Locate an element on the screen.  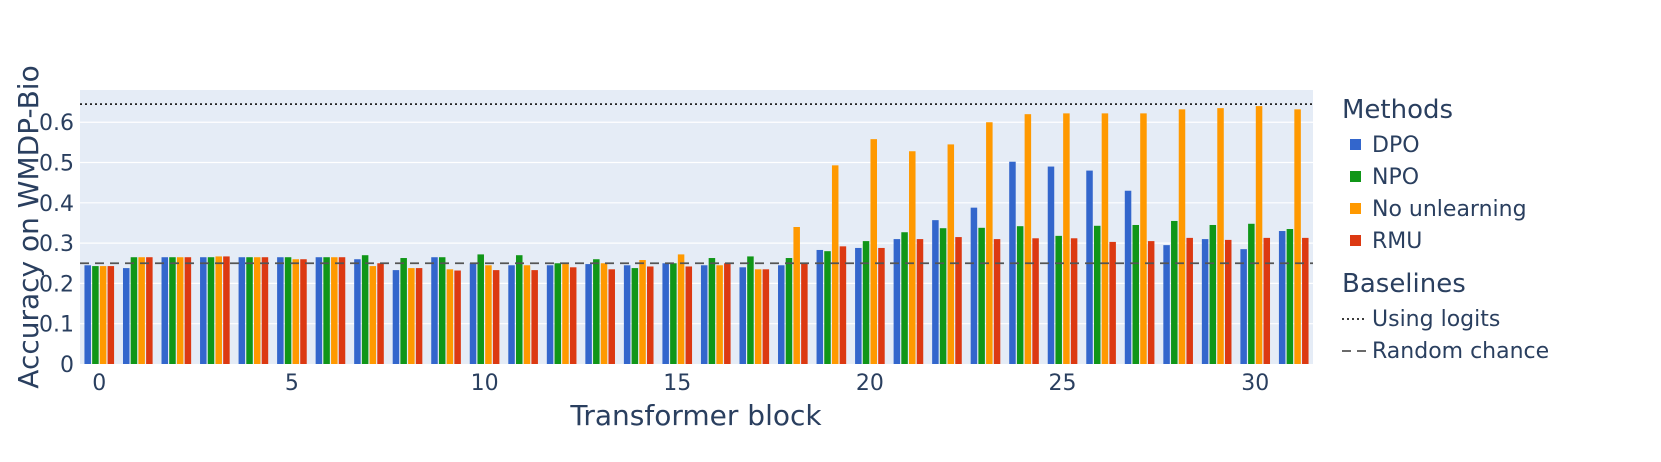
y-tick-label: 0.5 is located at coordinates (56, 164).